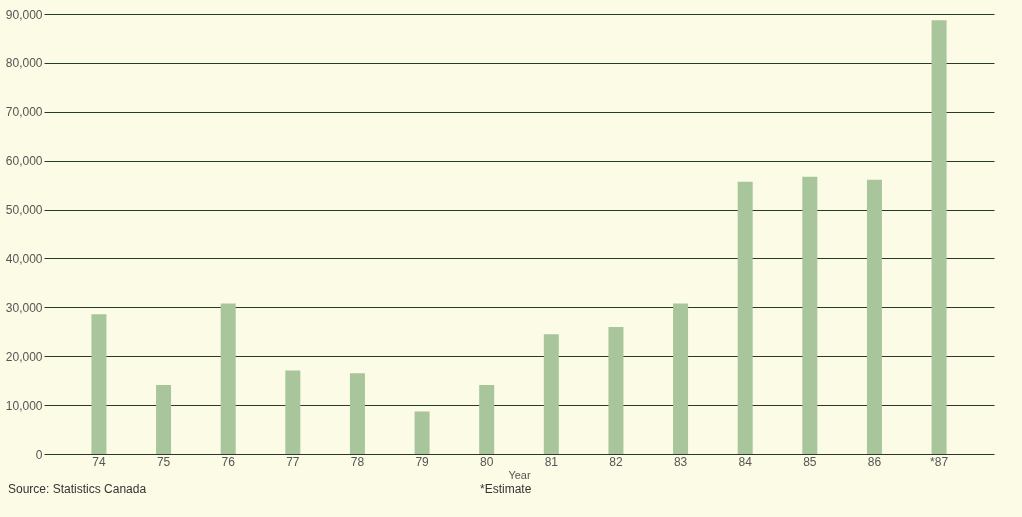 The width and height of the screenshot is (1022, 517). Describe the element at coordinates (24, 63) in the screenshot. I see `y-tick-label: 80,000` at that location.